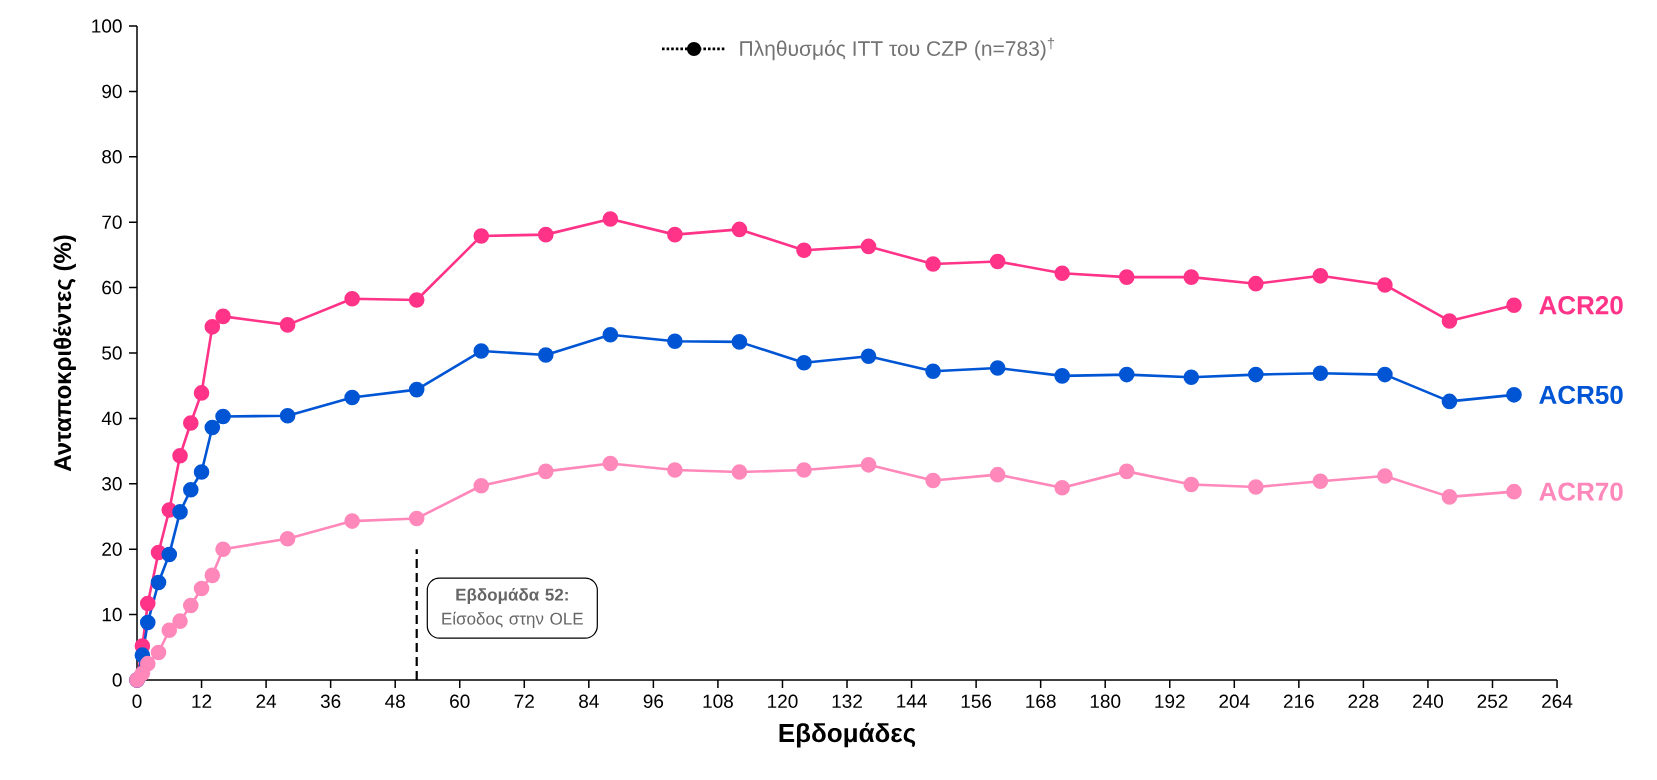  What do you see at coordinates (1363, 701) in the screenshot?
I see `x-tick-label: 228` at bounding box center [1363, 701].